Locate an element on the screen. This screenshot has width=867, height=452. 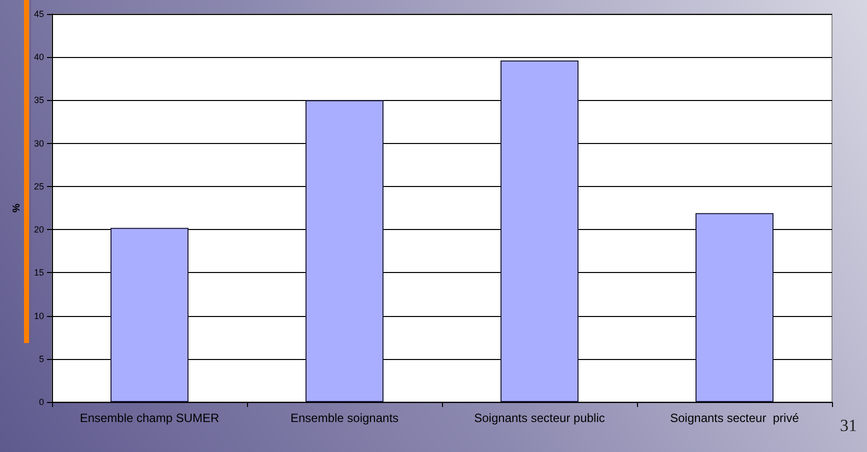
y-tick-label: 20 is located at coordinates (39, 229).